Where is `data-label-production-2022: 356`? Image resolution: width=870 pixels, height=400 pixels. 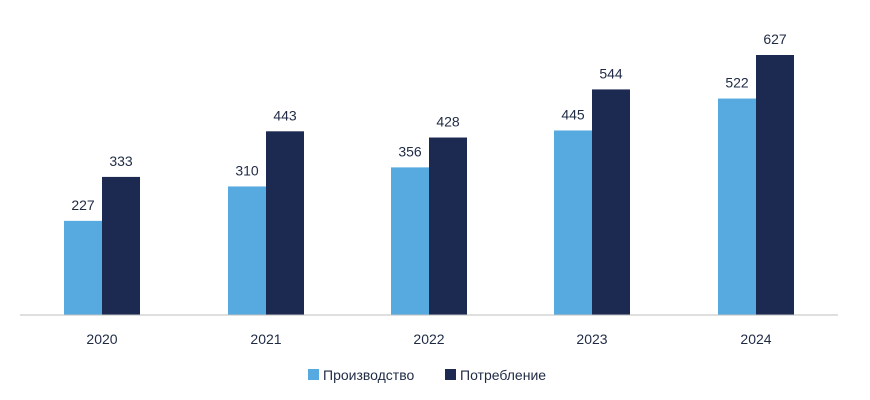
data-label-production-2022: 356 is located at coordinates (410, 151).